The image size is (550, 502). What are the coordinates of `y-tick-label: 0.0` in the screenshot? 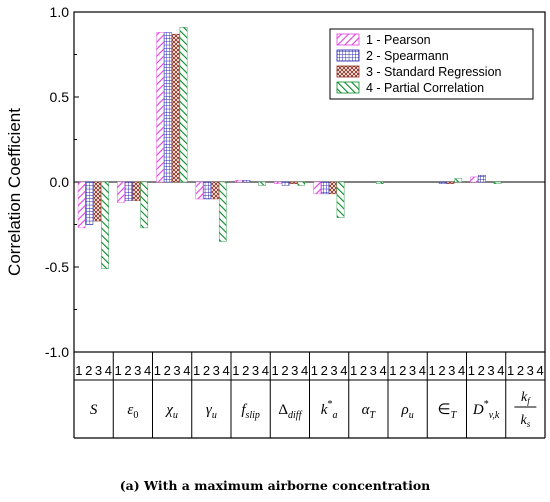 It's located at (60, 182).